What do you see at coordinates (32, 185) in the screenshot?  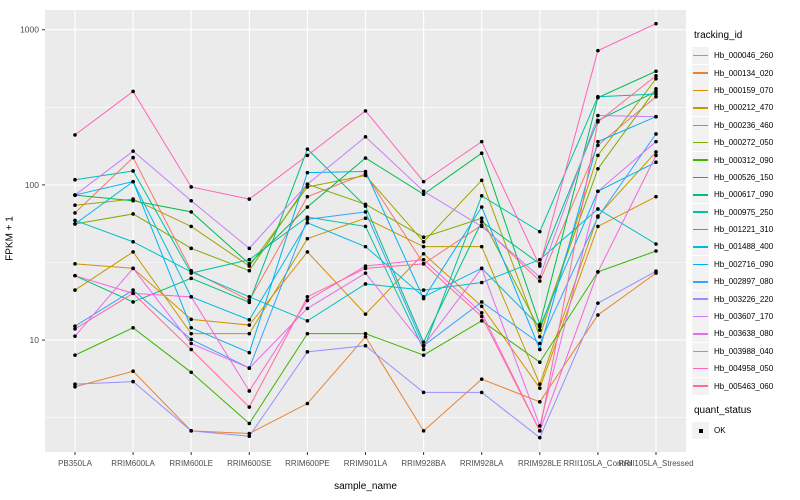 I see `y-tick-label: 100` at bounding box center [32, 185].